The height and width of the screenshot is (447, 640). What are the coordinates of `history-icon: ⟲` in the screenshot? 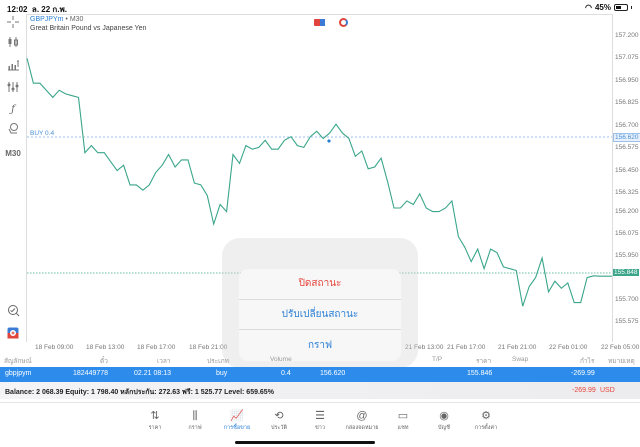 It's located at (279, 416).